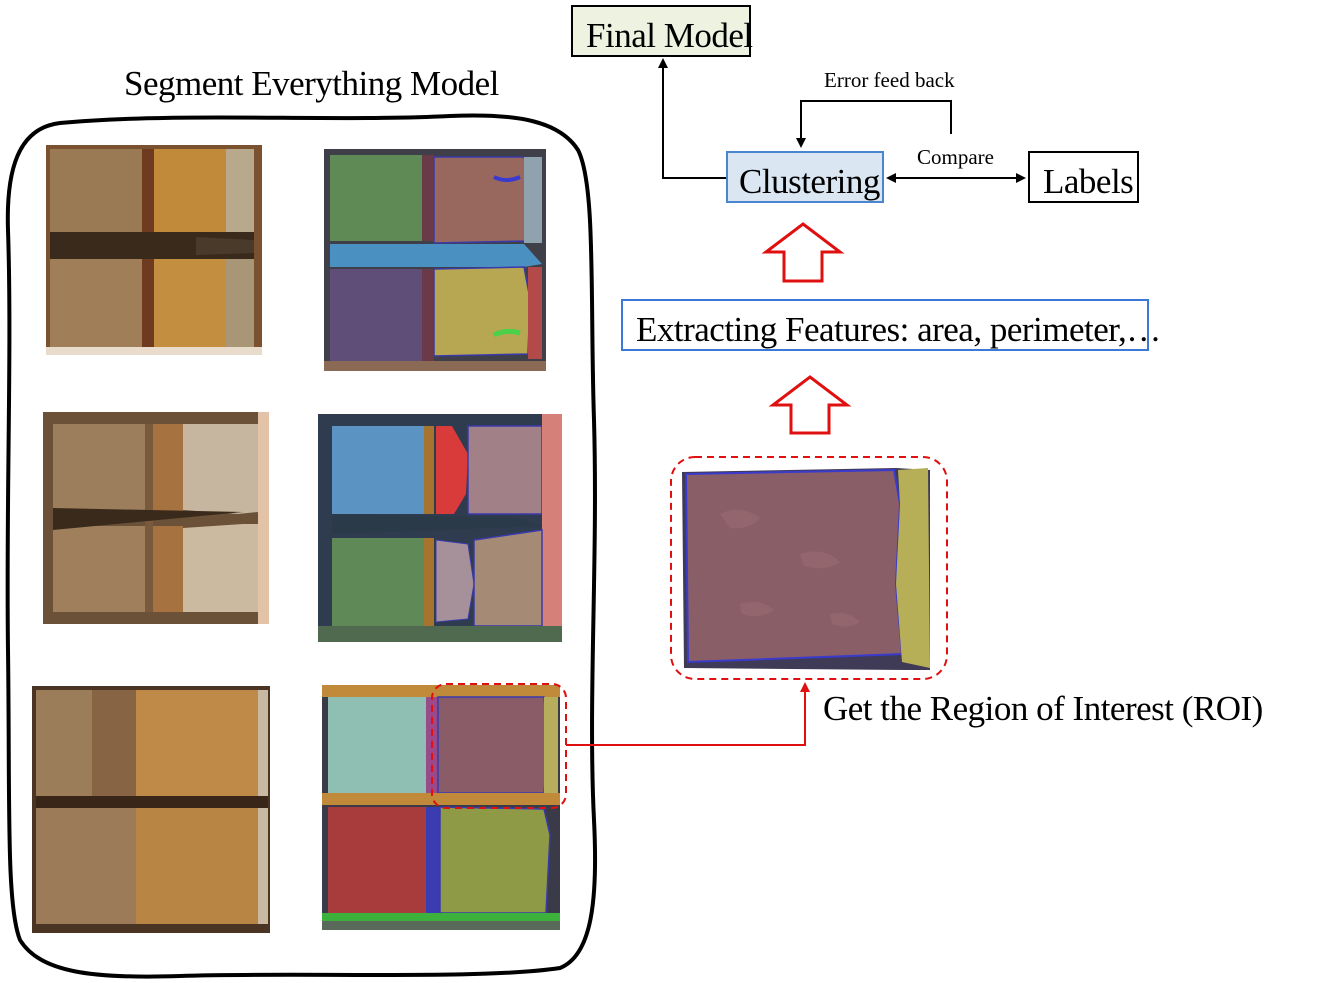 This screenshot has height=983, width=1339. Describe the element at coordinates (889, 80) in the screenshot. I see `error-feedback-label: Error feed back` at that location.